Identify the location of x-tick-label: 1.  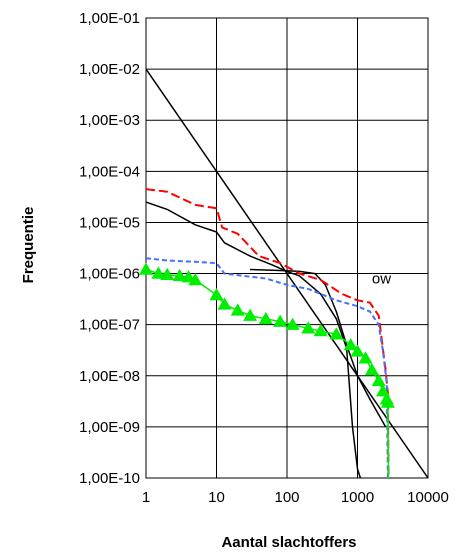
(146, 497).